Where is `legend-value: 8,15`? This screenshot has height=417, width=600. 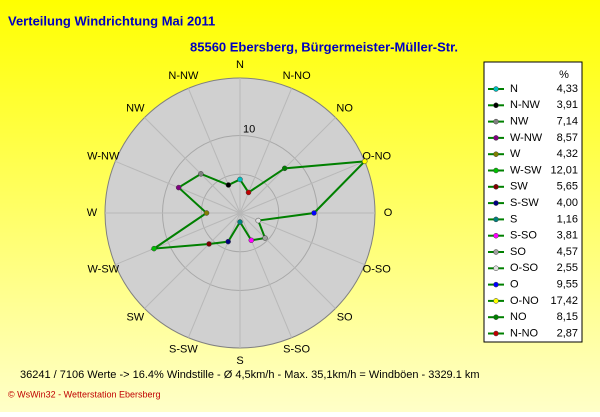
legend-value: 8,15 is located at coordinates (567, 317).